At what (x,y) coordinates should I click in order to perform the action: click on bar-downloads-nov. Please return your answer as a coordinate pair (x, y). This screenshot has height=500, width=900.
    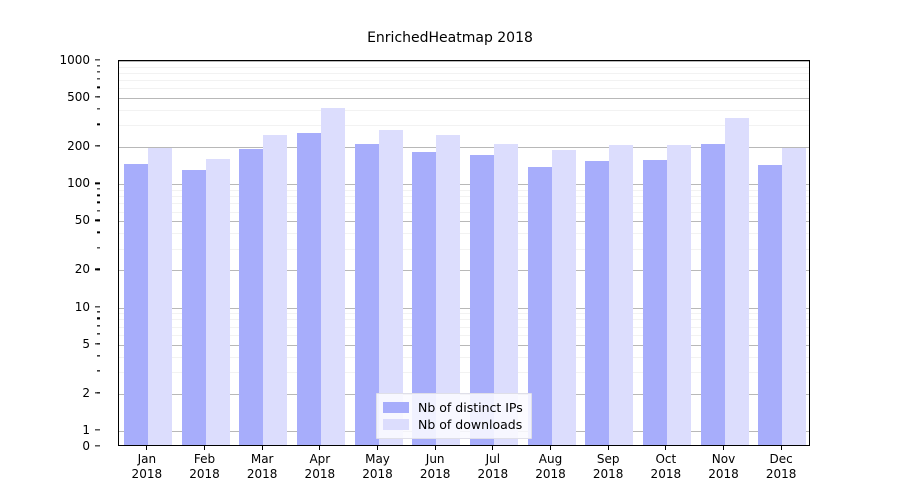
    Looking at the image, I should click on (736, 281).